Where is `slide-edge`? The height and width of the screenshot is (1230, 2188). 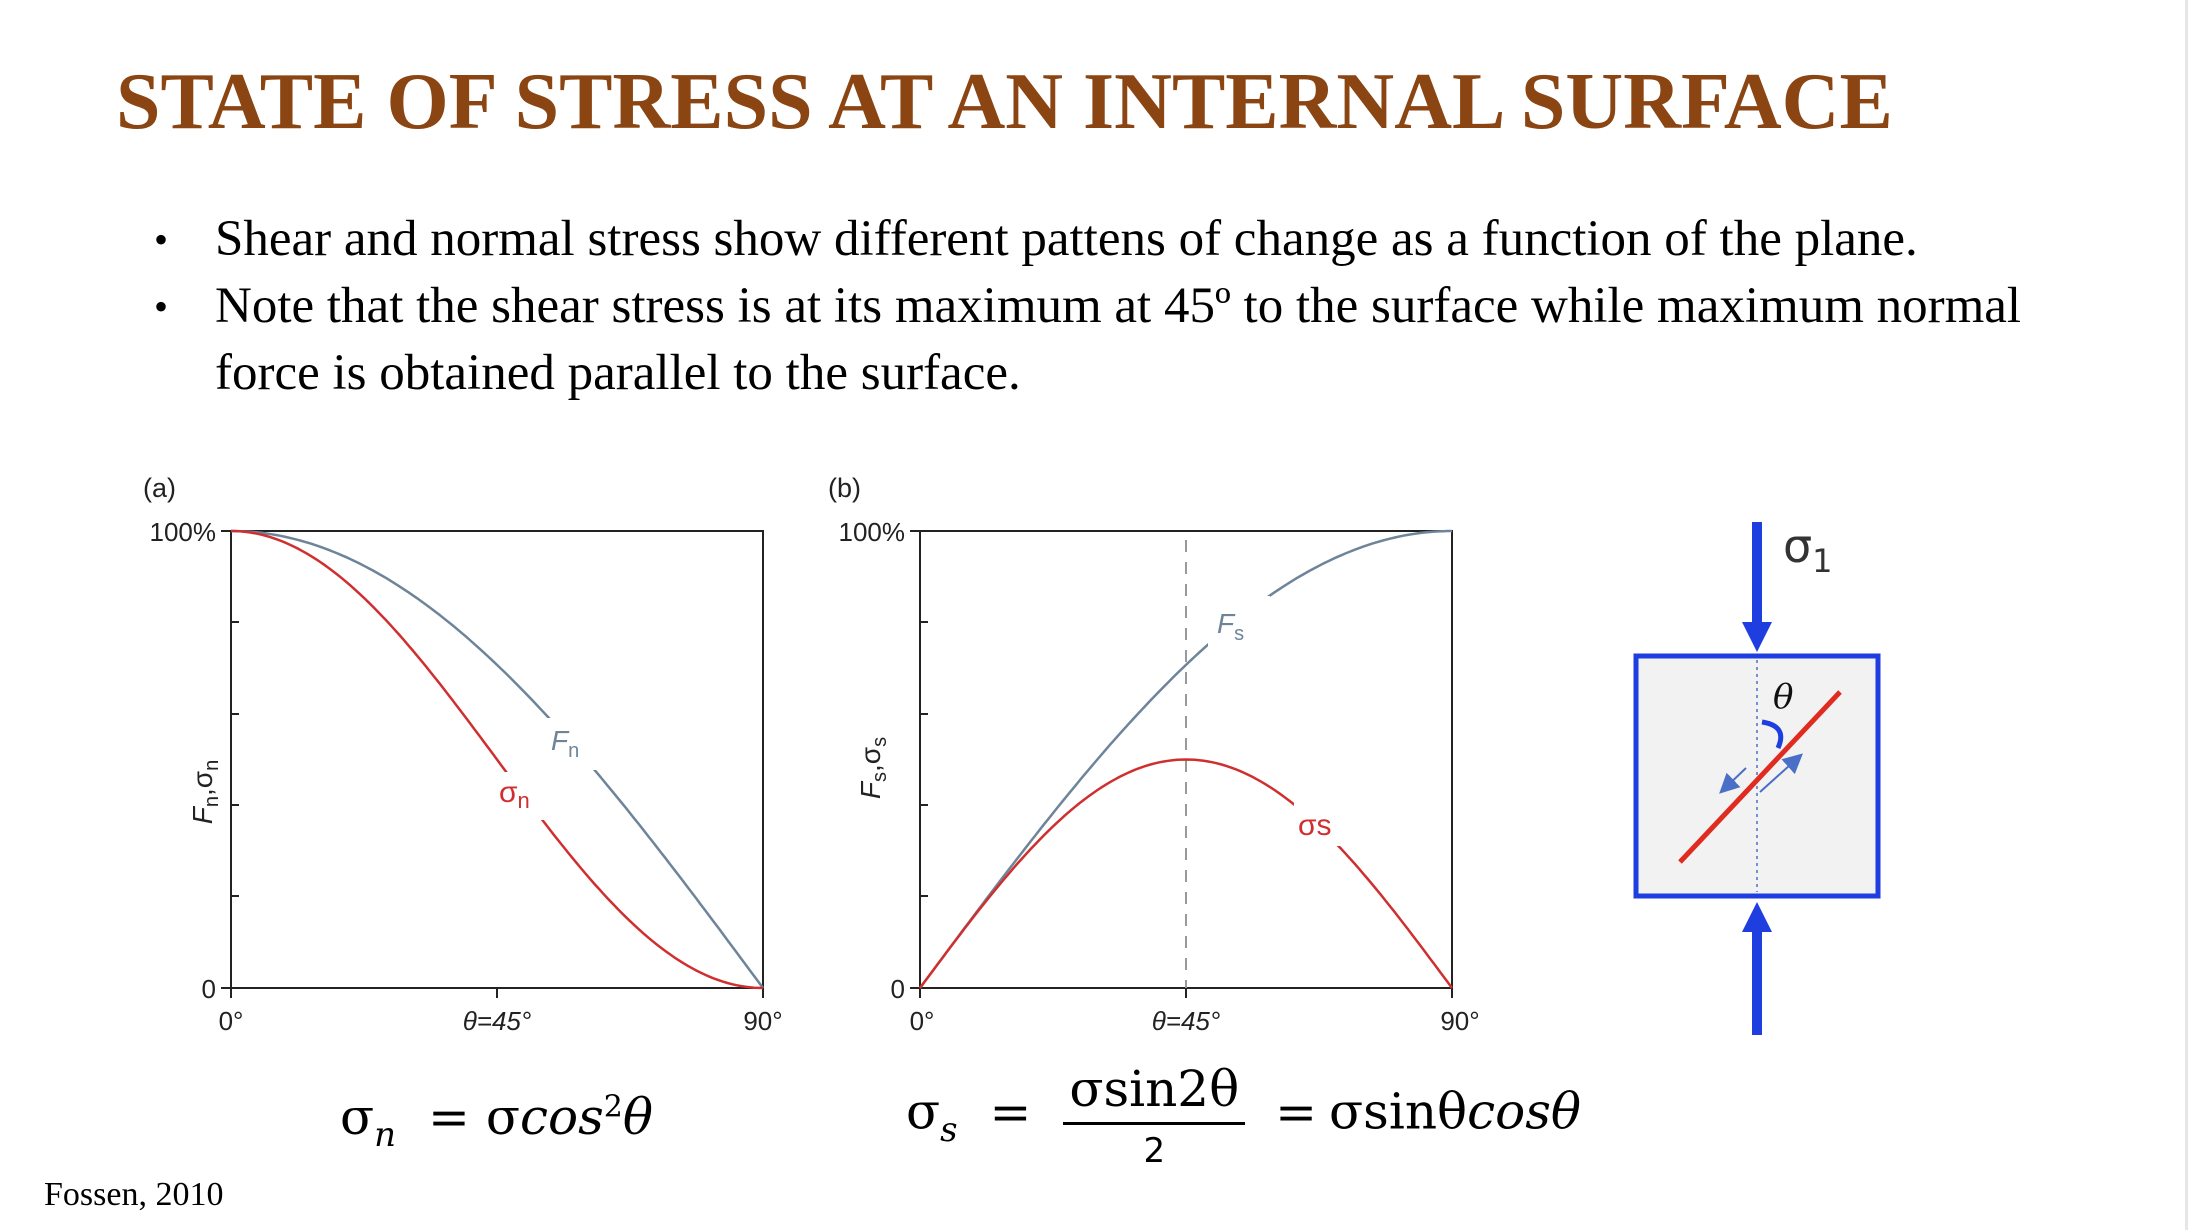 slide-edge is located at coordinates (2186, 615).